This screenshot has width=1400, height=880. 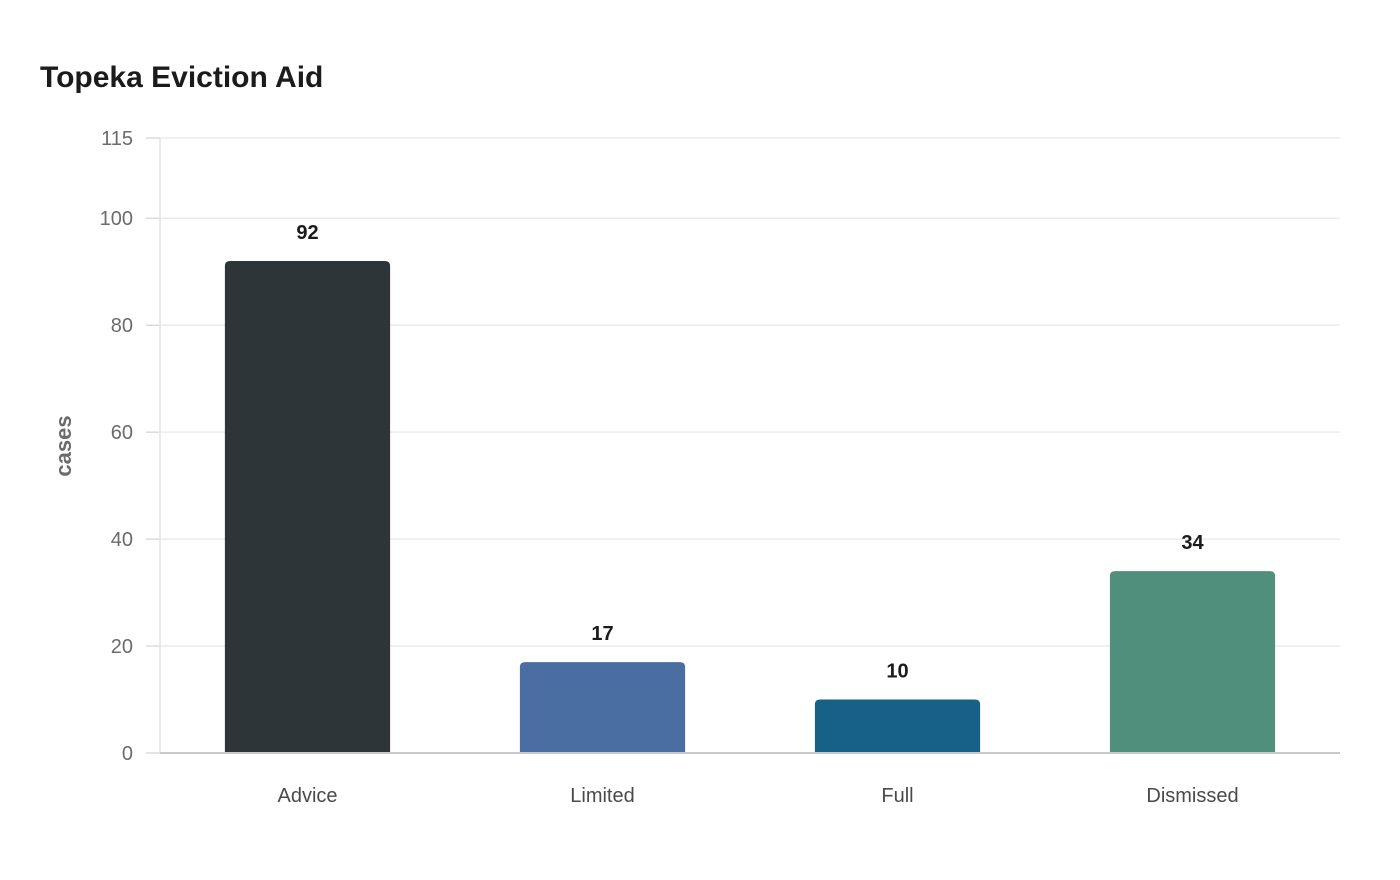 I want to click on x-tick-labels: Advice Limited Full Dismissed, so click(x=757, y=796).